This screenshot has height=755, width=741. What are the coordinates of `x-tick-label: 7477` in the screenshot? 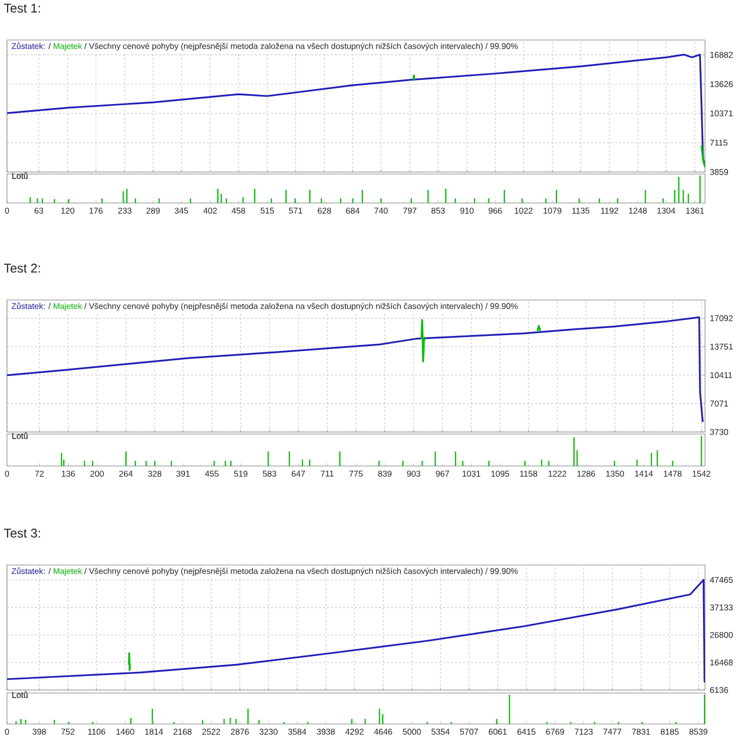 It's located at (612, 731).